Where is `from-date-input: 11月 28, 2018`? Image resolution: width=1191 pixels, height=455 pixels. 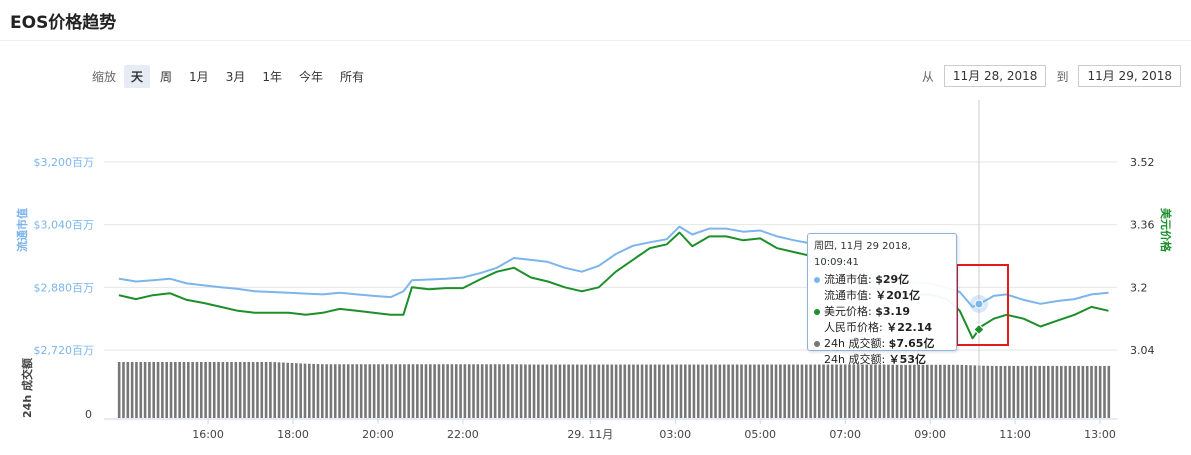
from-date-input: 11月 28, 2018 is located at coordinates (995, 76).